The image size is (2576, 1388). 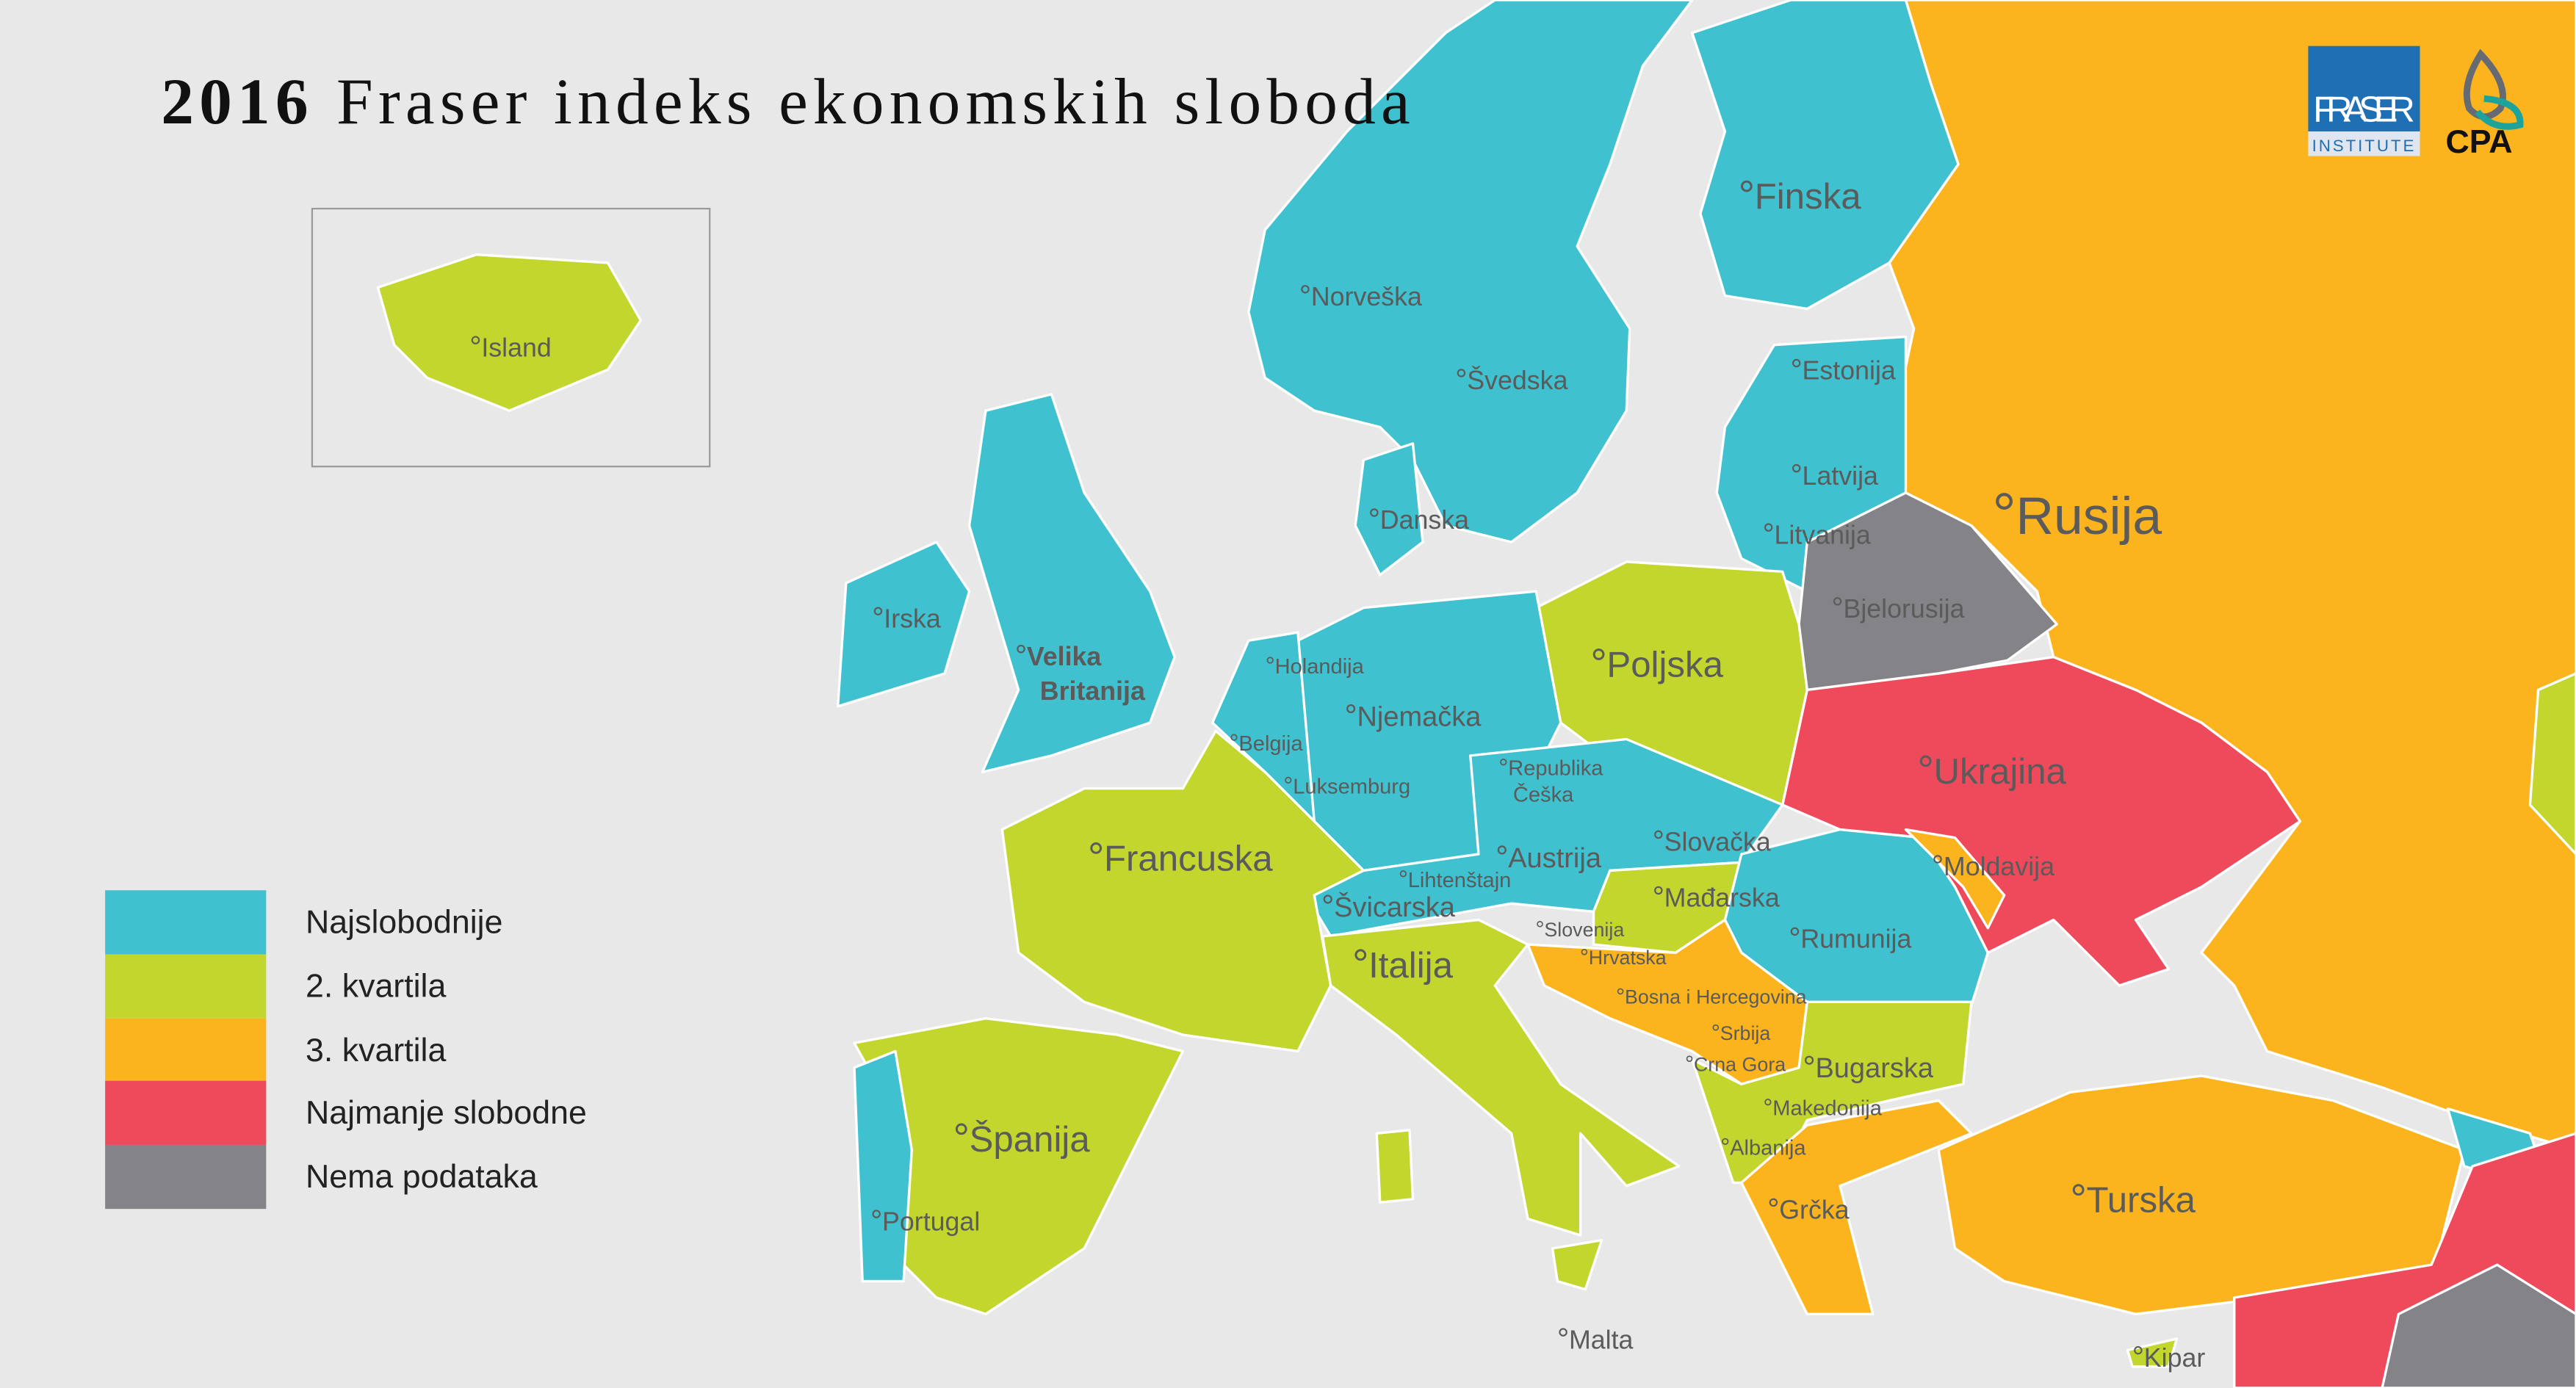 I want to click on country-shape-cyprus, so click(x=2153, y=1352).